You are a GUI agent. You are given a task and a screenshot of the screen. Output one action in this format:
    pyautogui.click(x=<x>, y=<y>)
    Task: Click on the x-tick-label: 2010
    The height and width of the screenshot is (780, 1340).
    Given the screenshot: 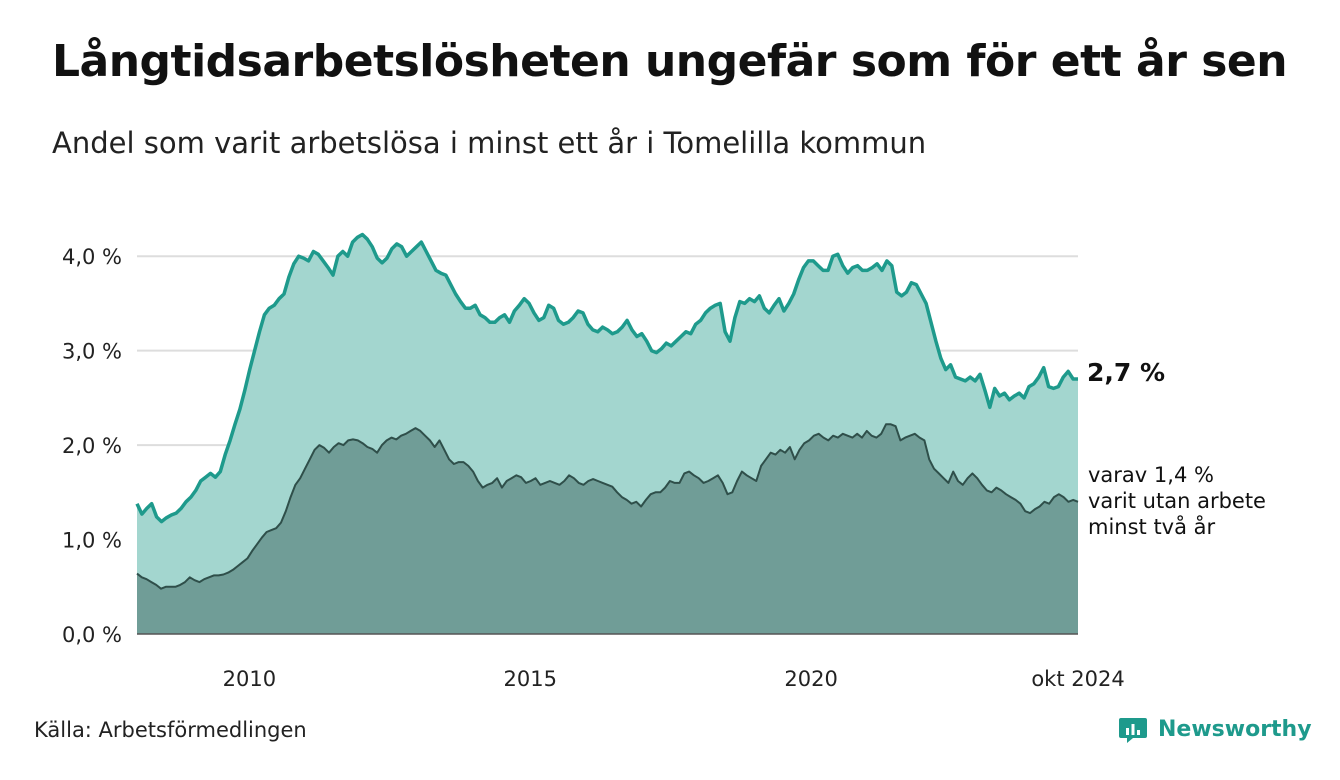 What is the action you would take?
    pyautogui.click(x=249, y=679)
    